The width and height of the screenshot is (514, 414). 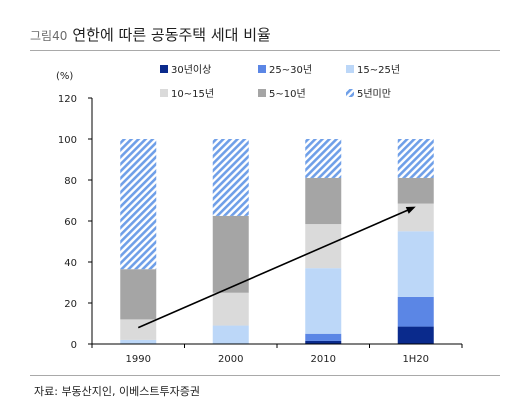 What do you see at coordinates (280, 82) in the screenshot?
I see `legend: 30년이상 25~30년 15~25년 10~15년 5~10년 5년미만` at bounding box center [280, 82].